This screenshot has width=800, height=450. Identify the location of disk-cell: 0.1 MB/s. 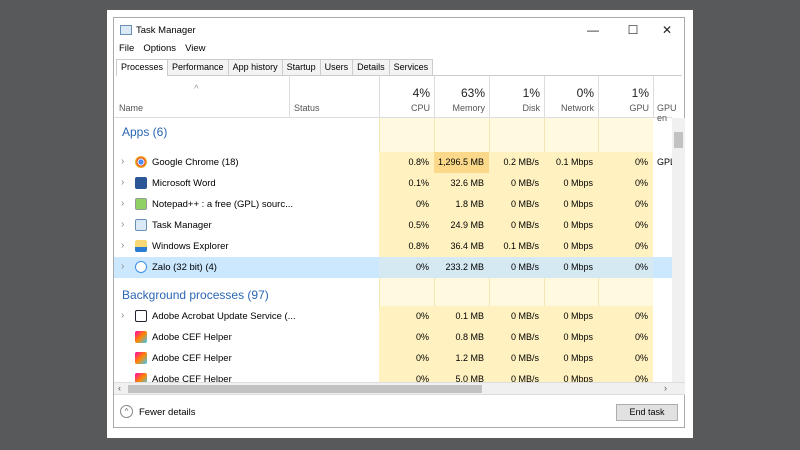
(516, 246).